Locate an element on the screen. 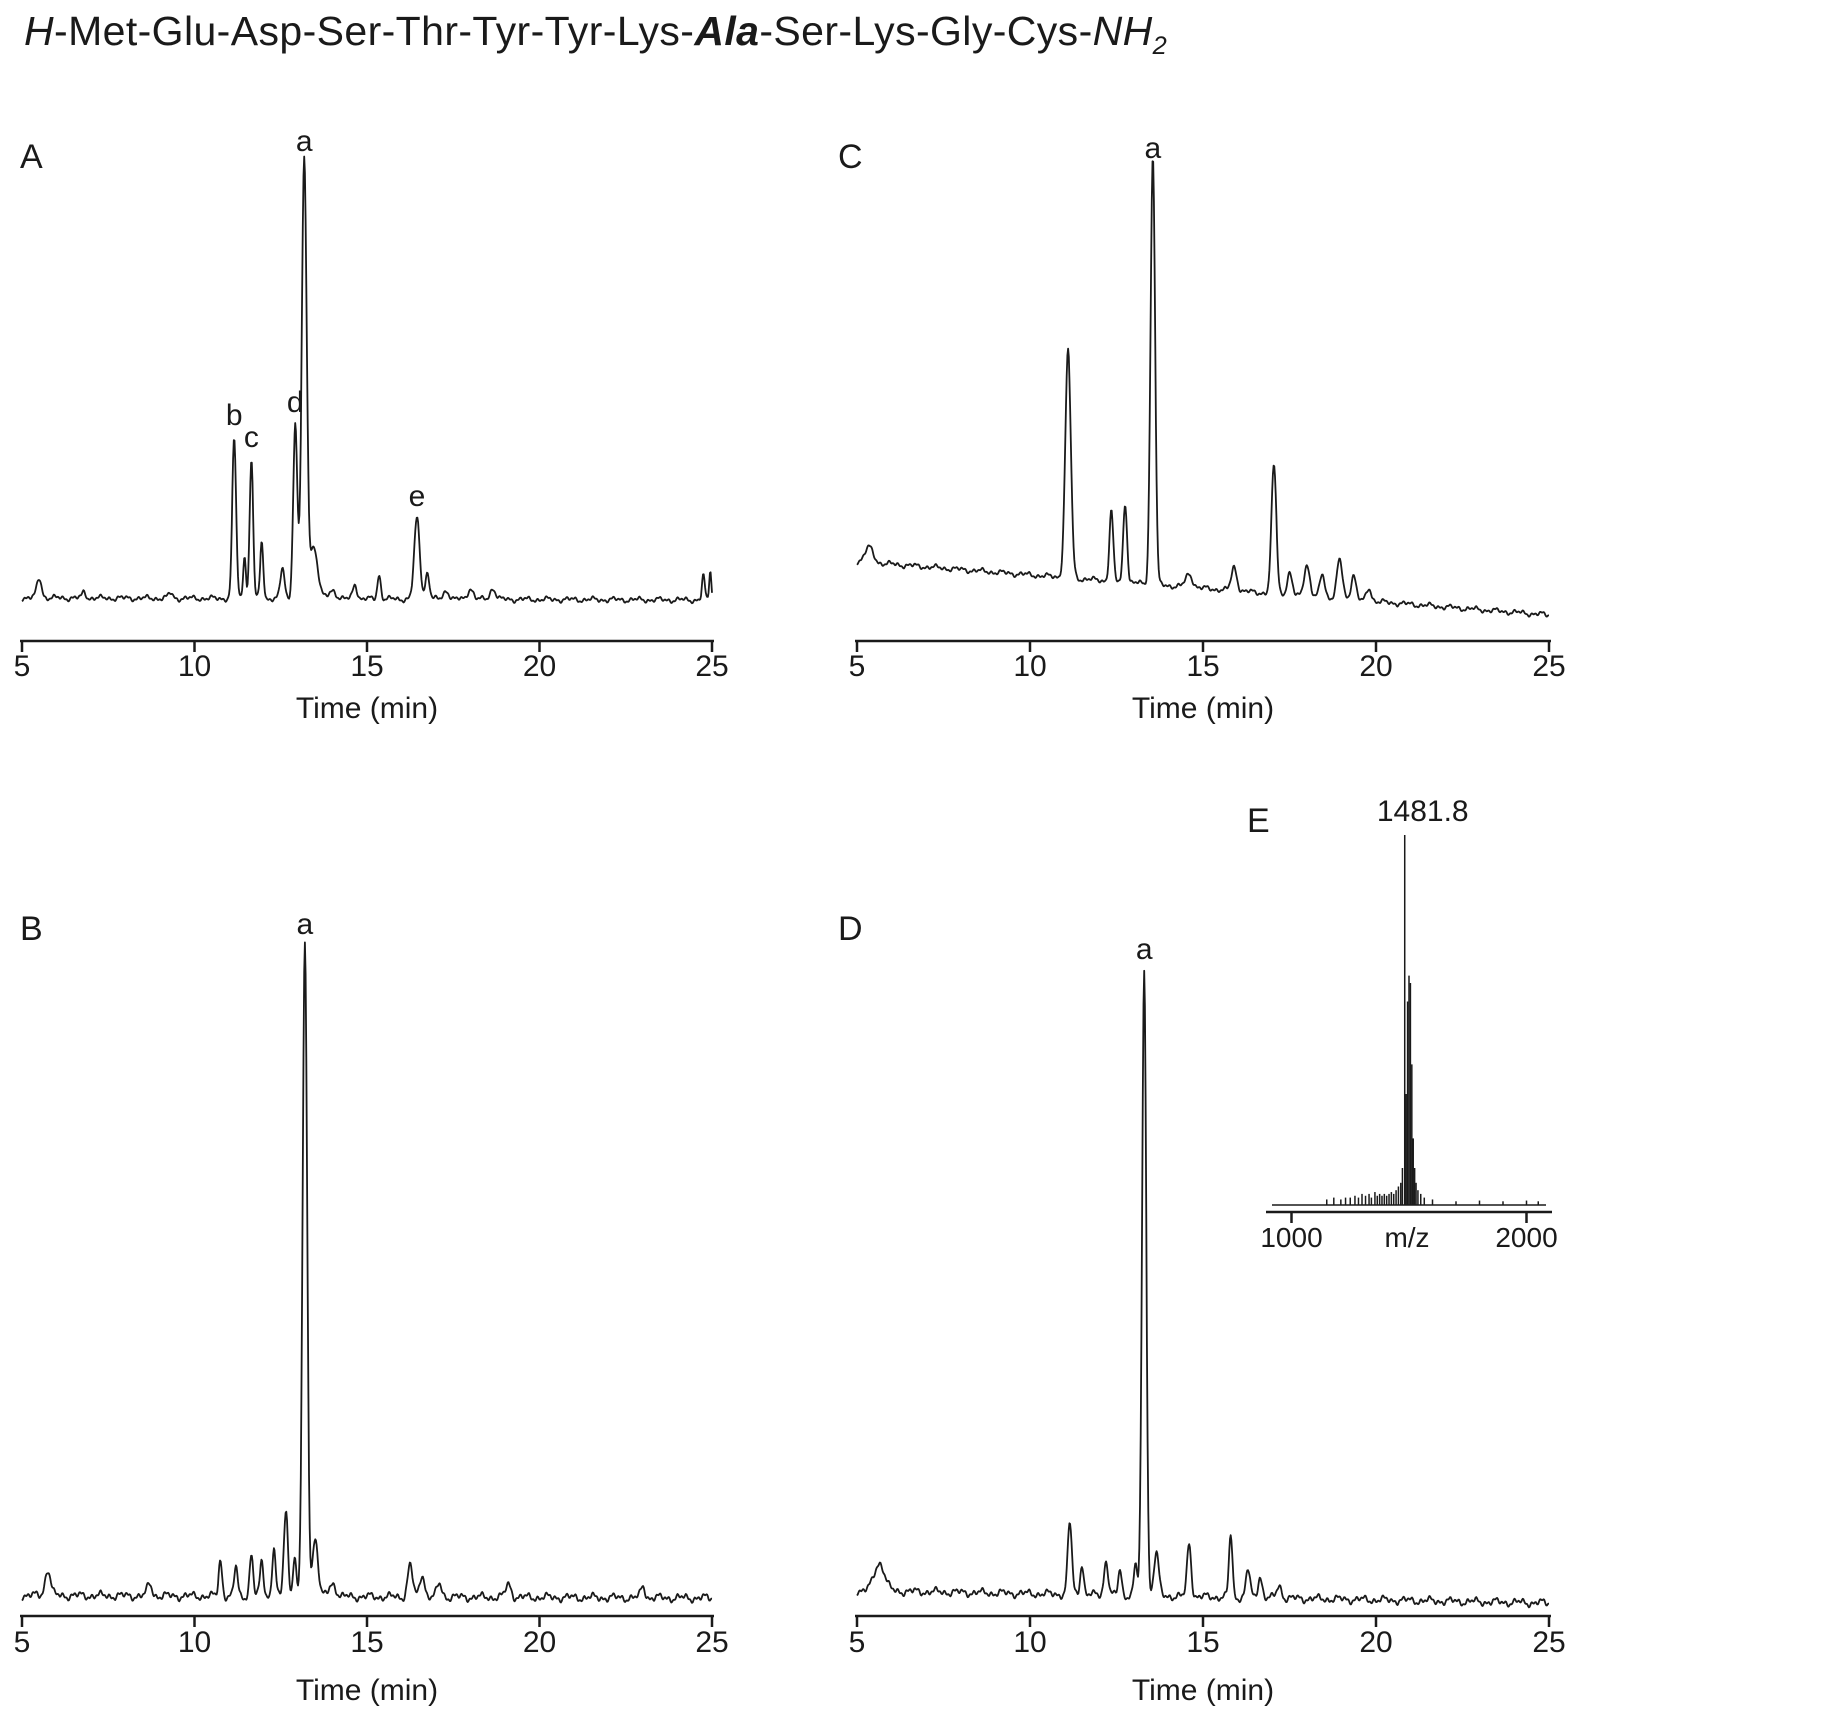  peak-label-A-e: e is located at coordinates (417, 496).